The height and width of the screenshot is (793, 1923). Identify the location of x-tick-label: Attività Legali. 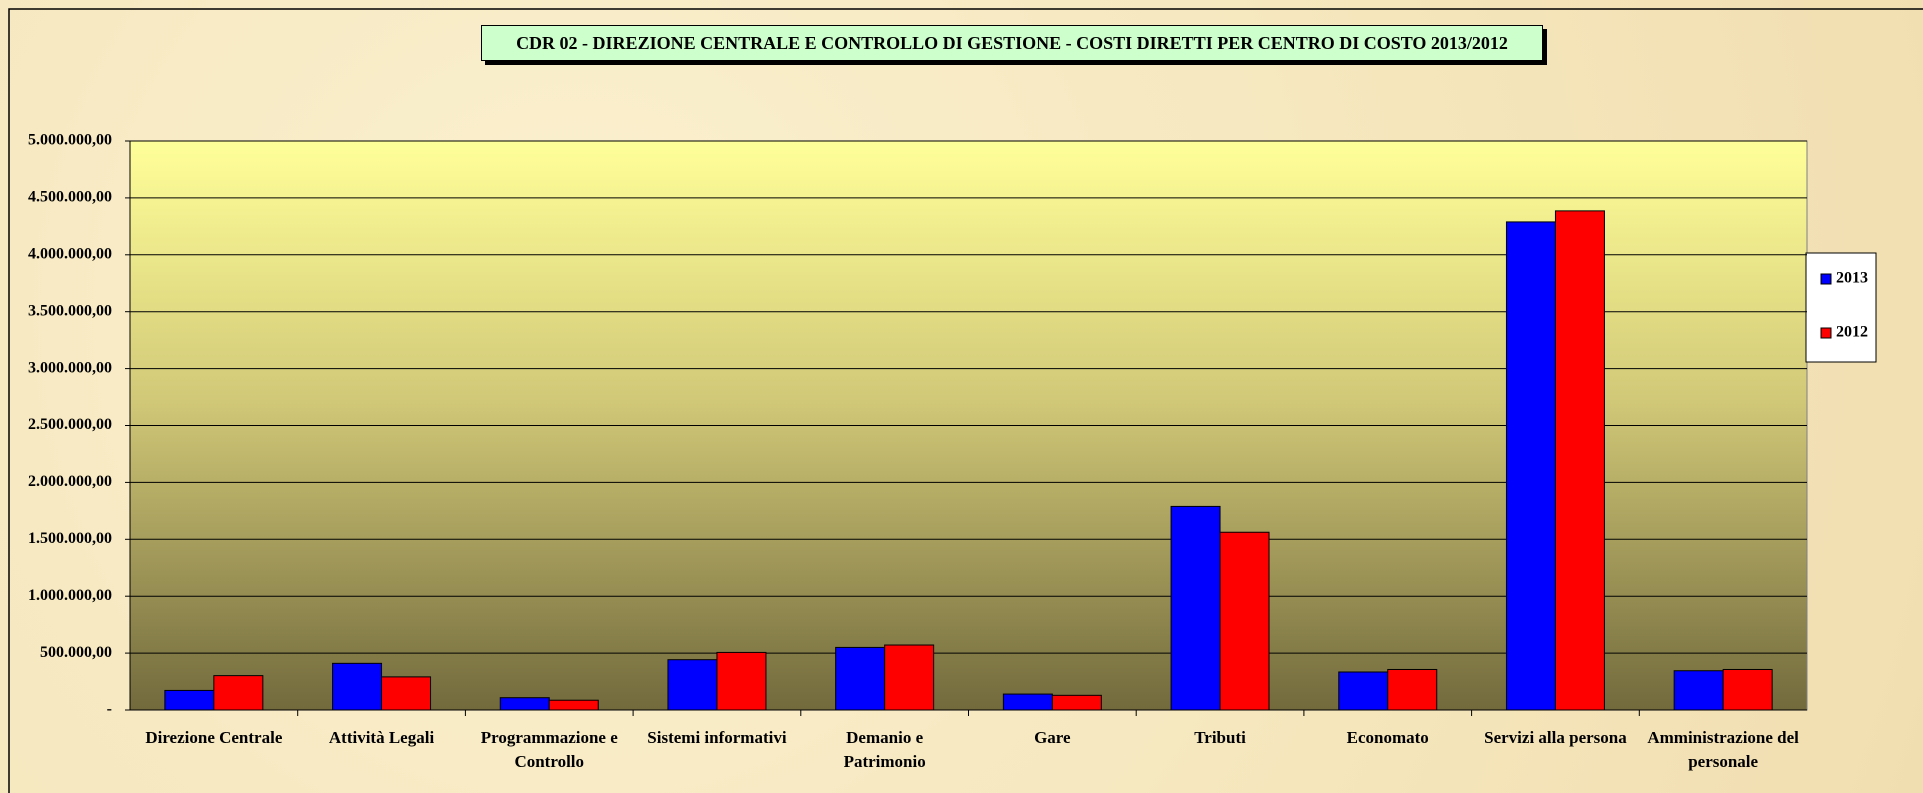
(381, 737).